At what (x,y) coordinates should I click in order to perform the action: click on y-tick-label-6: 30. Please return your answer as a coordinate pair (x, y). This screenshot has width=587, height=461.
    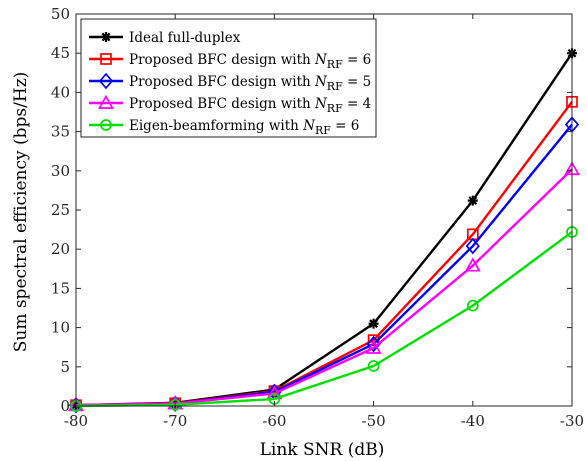
    Looking at the image, I should click on (60, 171).